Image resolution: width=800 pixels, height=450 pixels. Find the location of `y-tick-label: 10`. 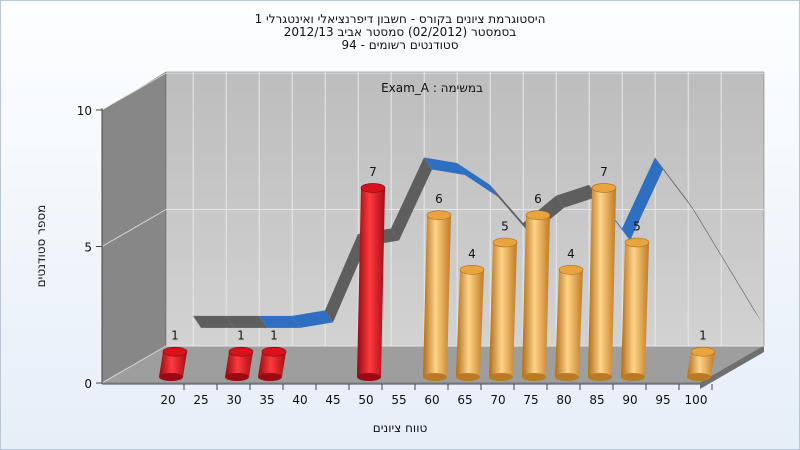

y-tick-label: 10 is located at coordinates (84, 111).